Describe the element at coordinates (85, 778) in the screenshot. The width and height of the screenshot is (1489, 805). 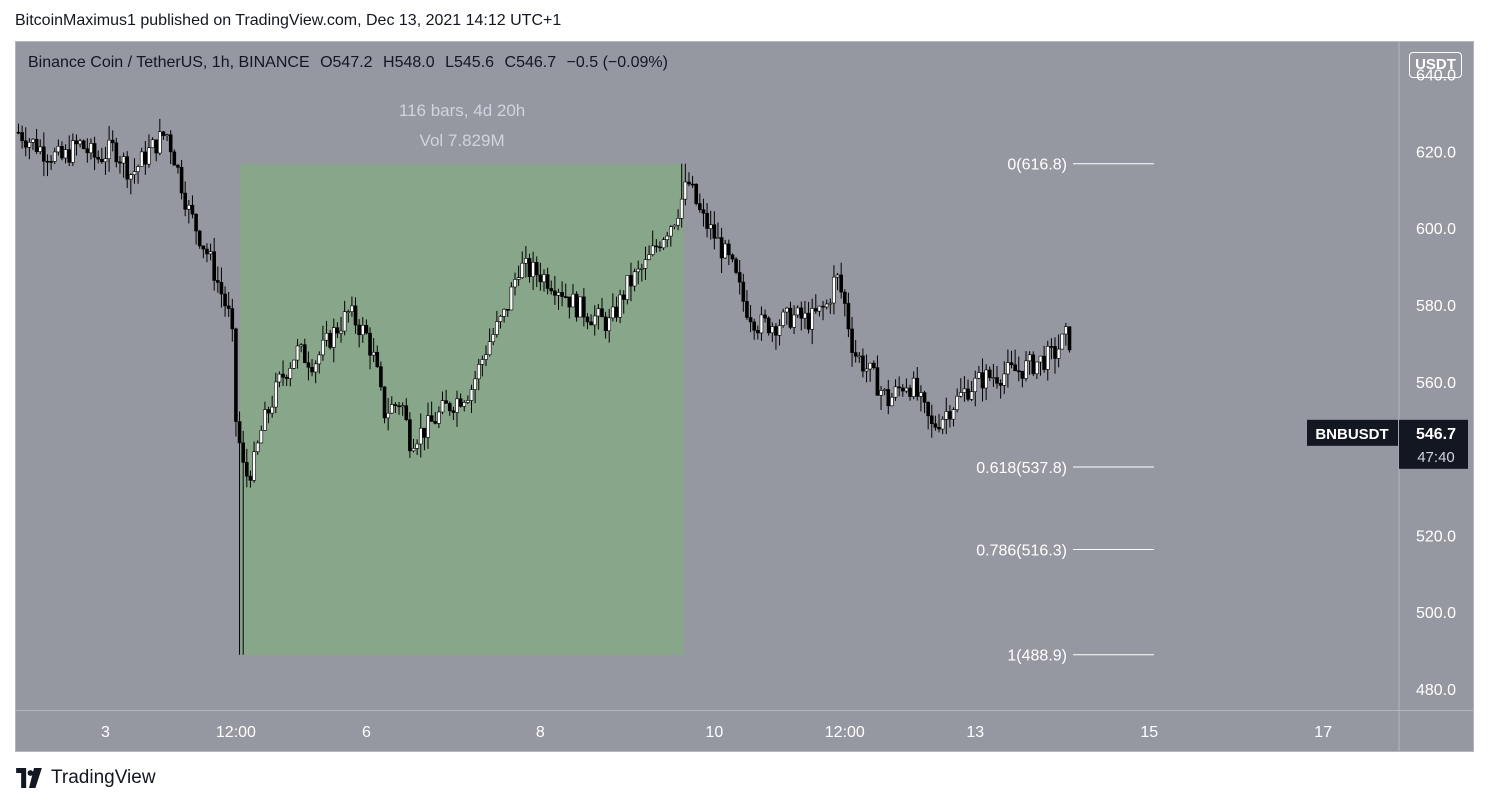
I see `tradingview-logo: TradingView` at that location.